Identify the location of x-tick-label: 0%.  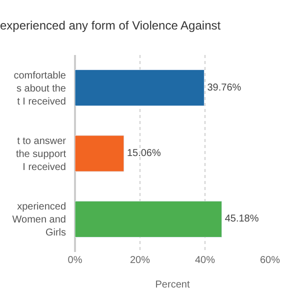
(75, 260).